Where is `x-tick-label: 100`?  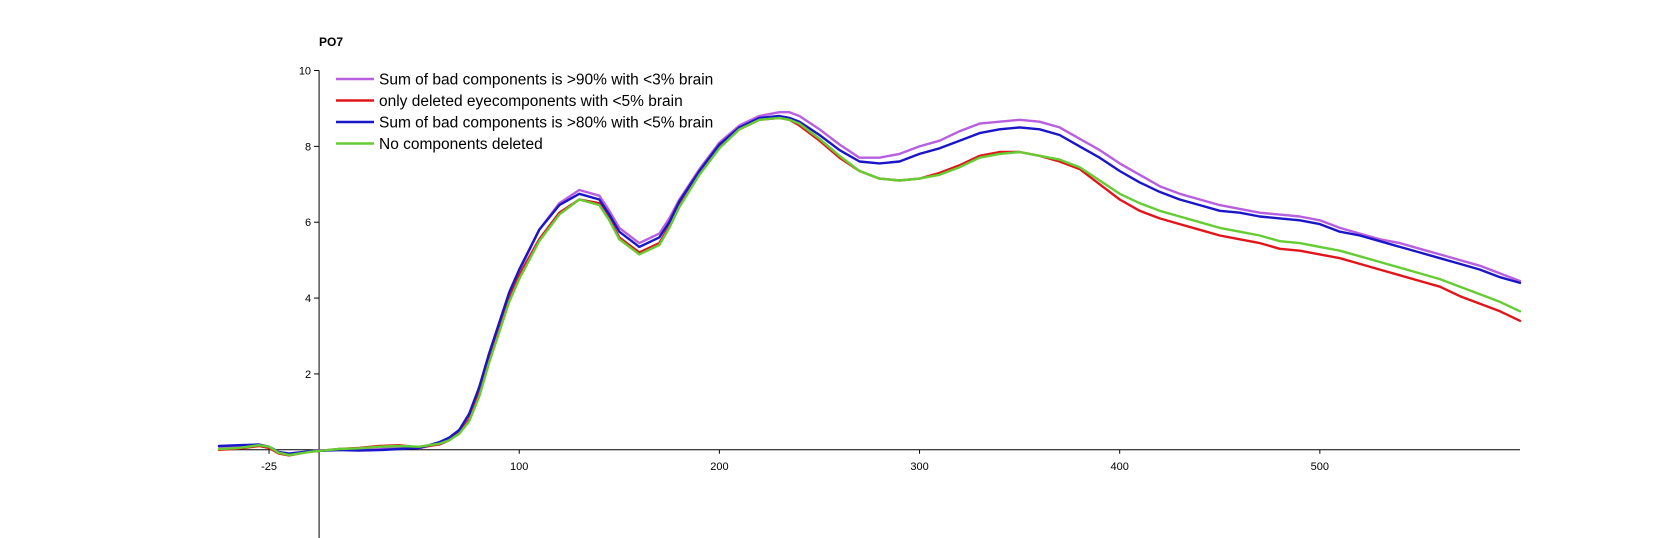 x-tick-label: 100 is located at coordinates (519, 467).